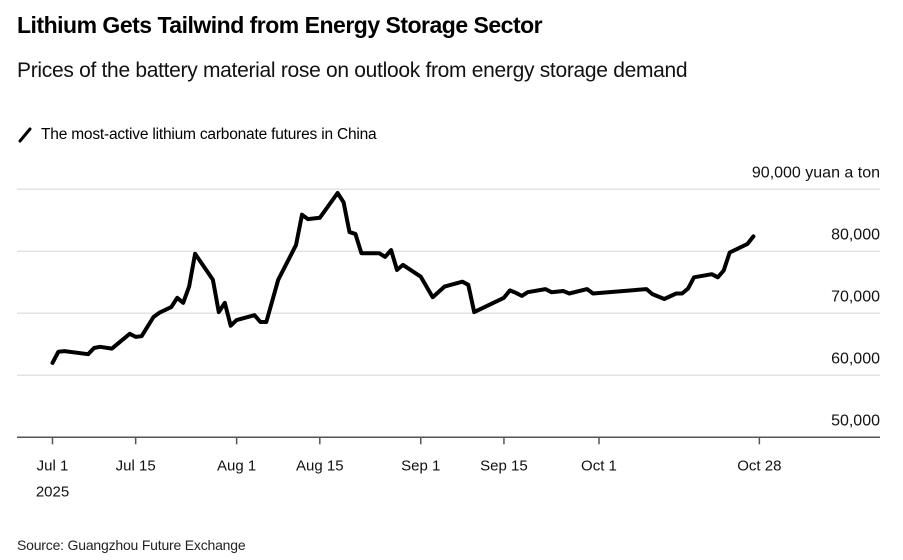 This screenshot has height=560, width=903. I want to click on x-tick-label: Jul 1, so click(53, 465).